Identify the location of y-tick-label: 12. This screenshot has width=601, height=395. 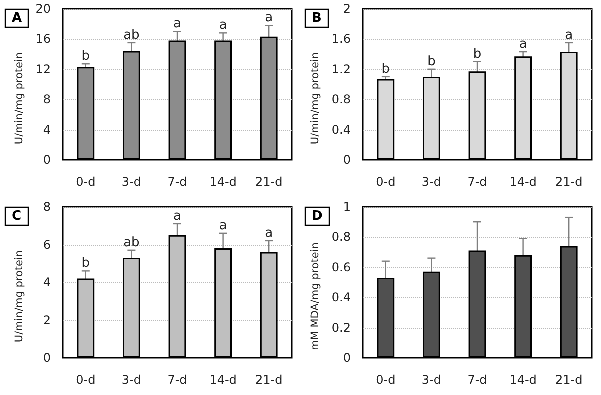
(43, 69).